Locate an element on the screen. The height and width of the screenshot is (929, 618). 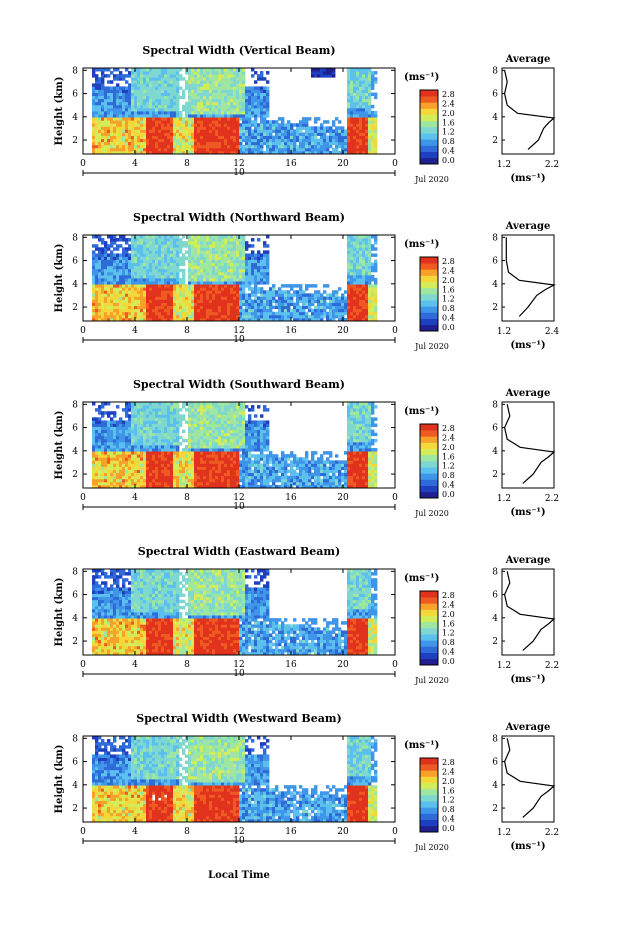
x-tick-label: 0 is located at coordinates (83, 164).